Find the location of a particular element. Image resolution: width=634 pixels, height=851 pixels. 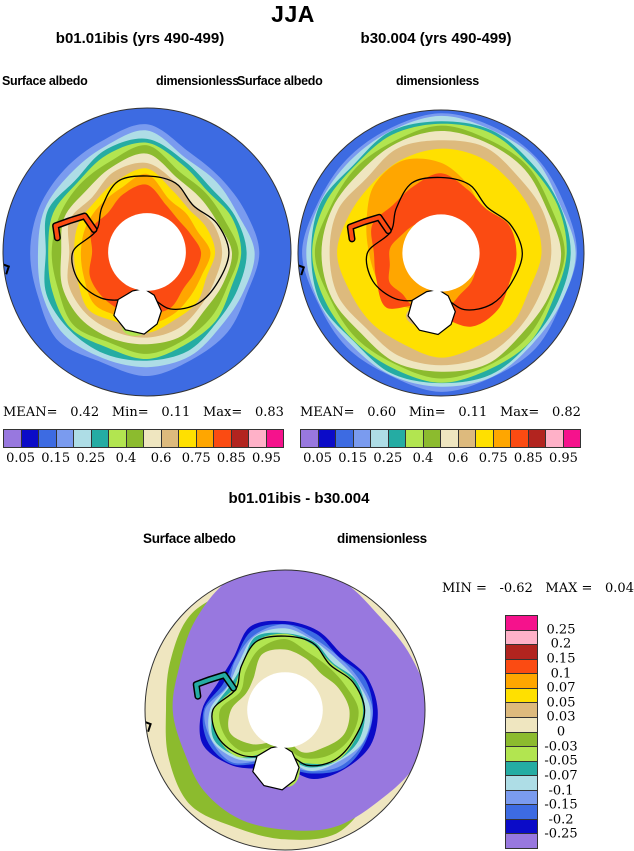

mean-value: 0.42 is located at coordinates (85, 412).